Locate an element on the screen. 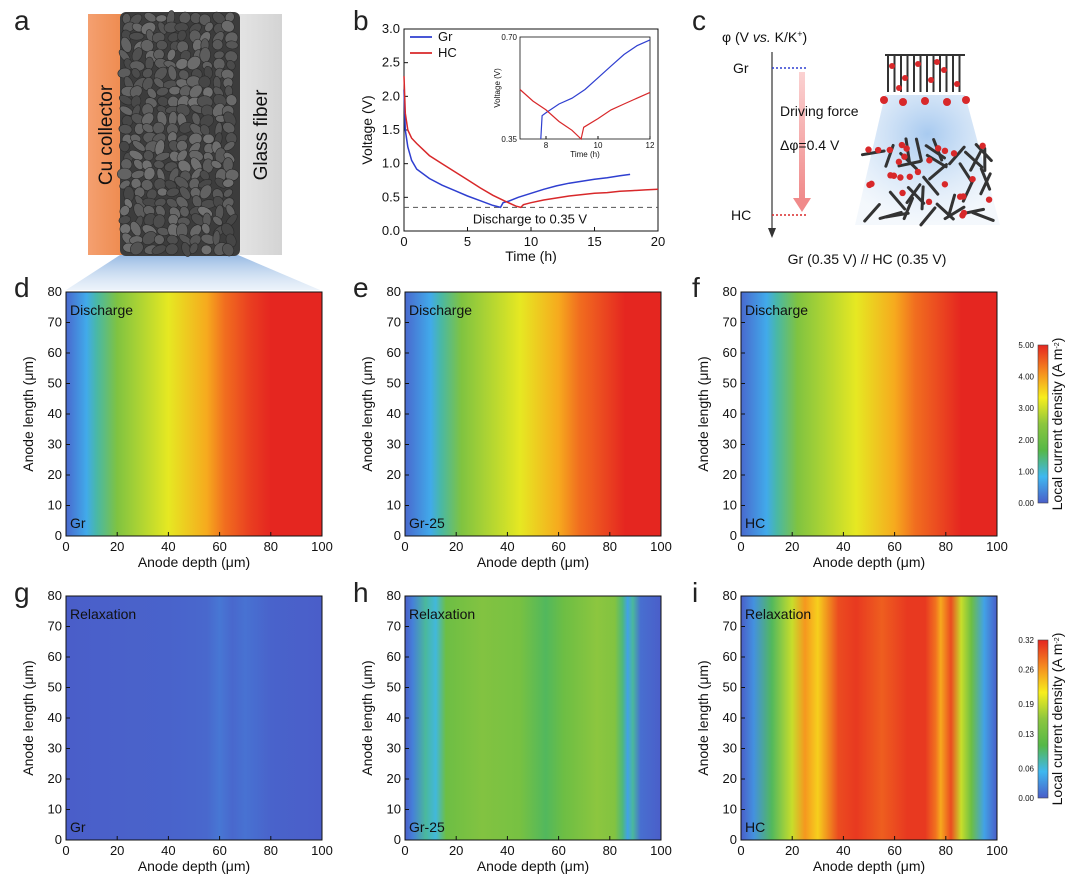 This screenshot has height=888, width=1080. y-axis-label: Anode length (μm) is located at coordinates (28, 717).